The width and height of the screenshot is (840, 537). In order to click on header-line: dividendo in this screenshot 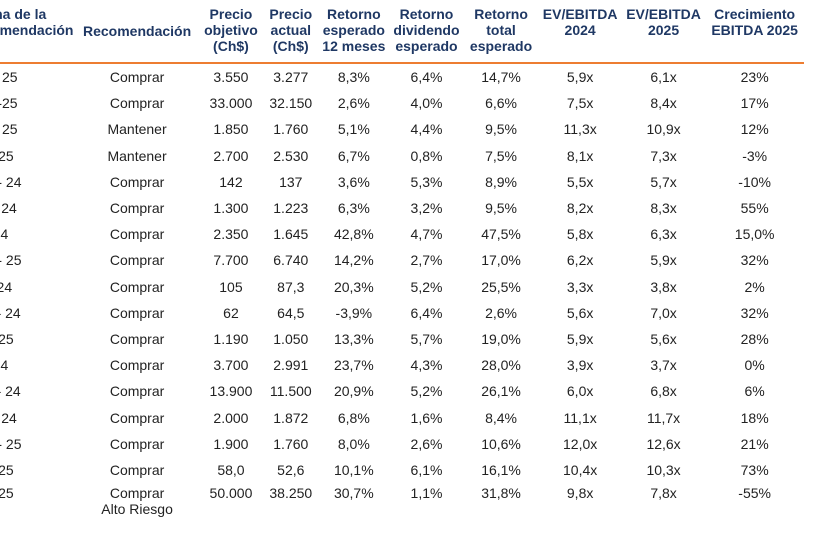, I will do `click(426, 30)`.